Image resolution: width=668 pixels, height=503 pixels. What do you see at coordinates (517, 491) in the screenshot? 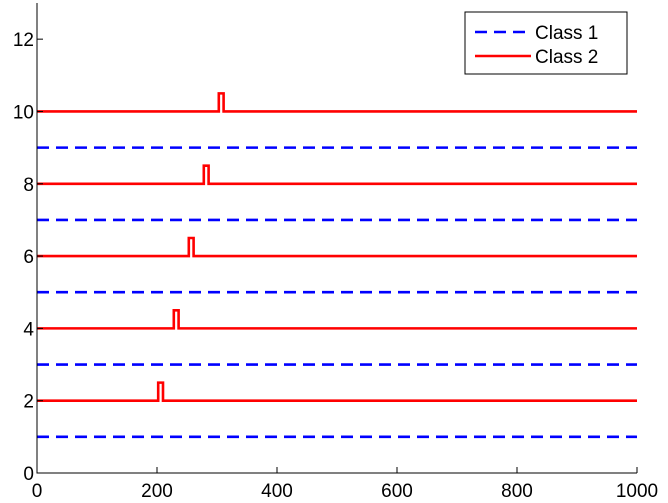
I see `x-tick-label: 800` at bounding box center [517, 491].